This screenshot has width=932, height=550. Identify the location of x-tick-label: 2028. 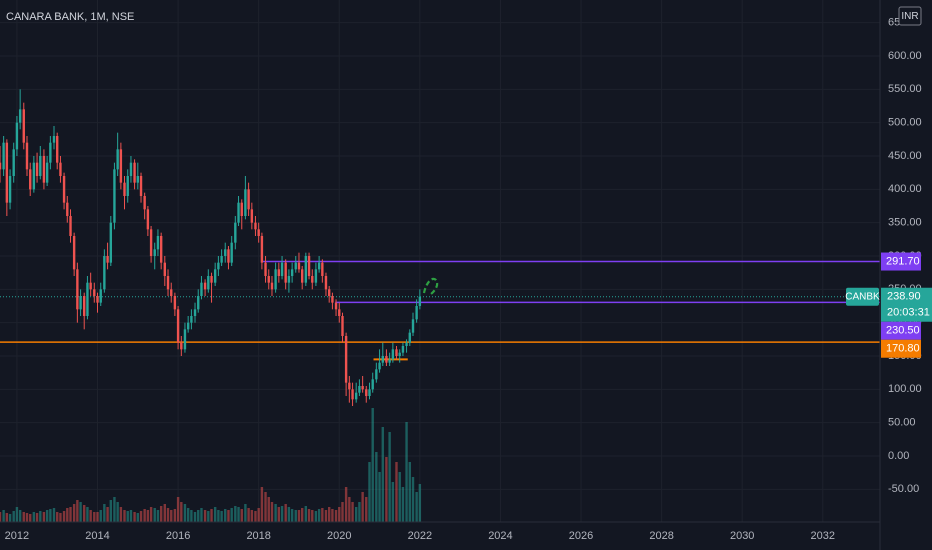
(661, 536).